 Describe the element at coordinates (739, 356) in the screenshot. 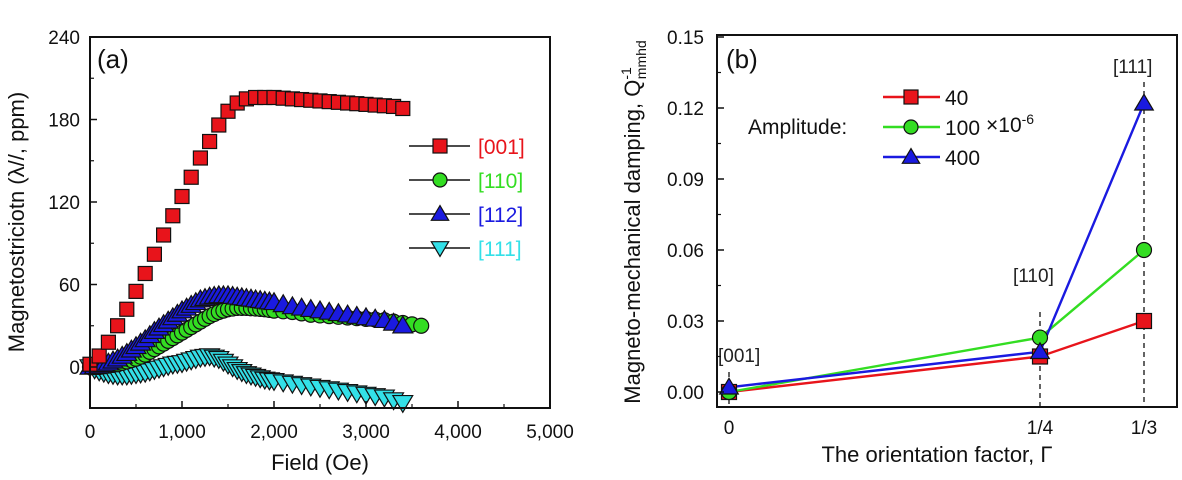

I see `annotation-001: [001]` at that location.